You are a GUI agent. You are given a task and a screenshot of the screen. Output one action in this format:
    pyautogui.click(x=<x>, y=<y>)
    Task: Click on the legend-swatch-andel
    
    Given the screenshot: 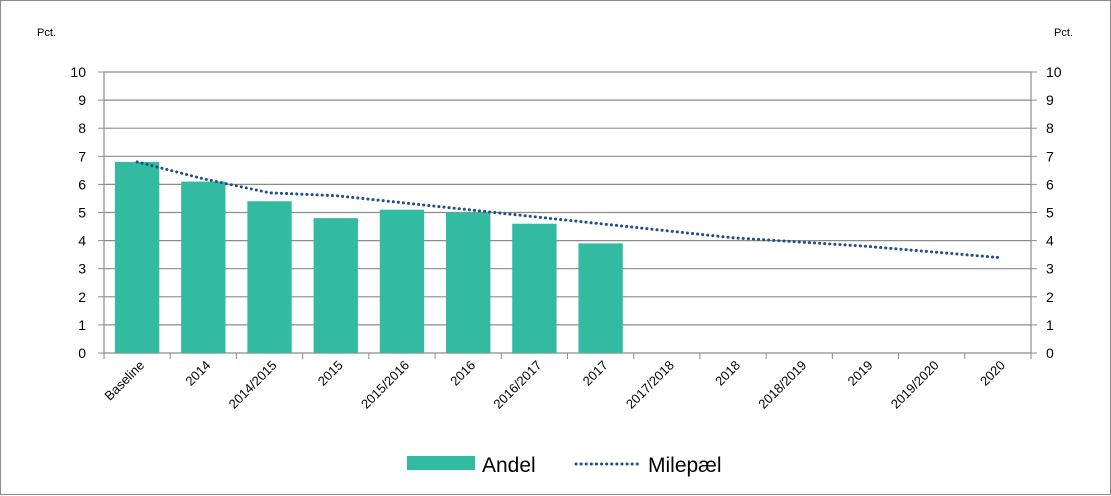 What is the action you would take?
    pyautogui.click(x=441, y=463)
    